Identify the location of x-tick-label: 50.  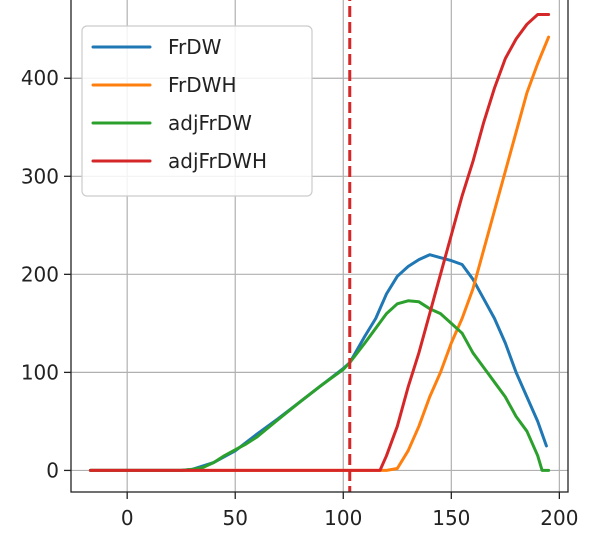
(234, 518).